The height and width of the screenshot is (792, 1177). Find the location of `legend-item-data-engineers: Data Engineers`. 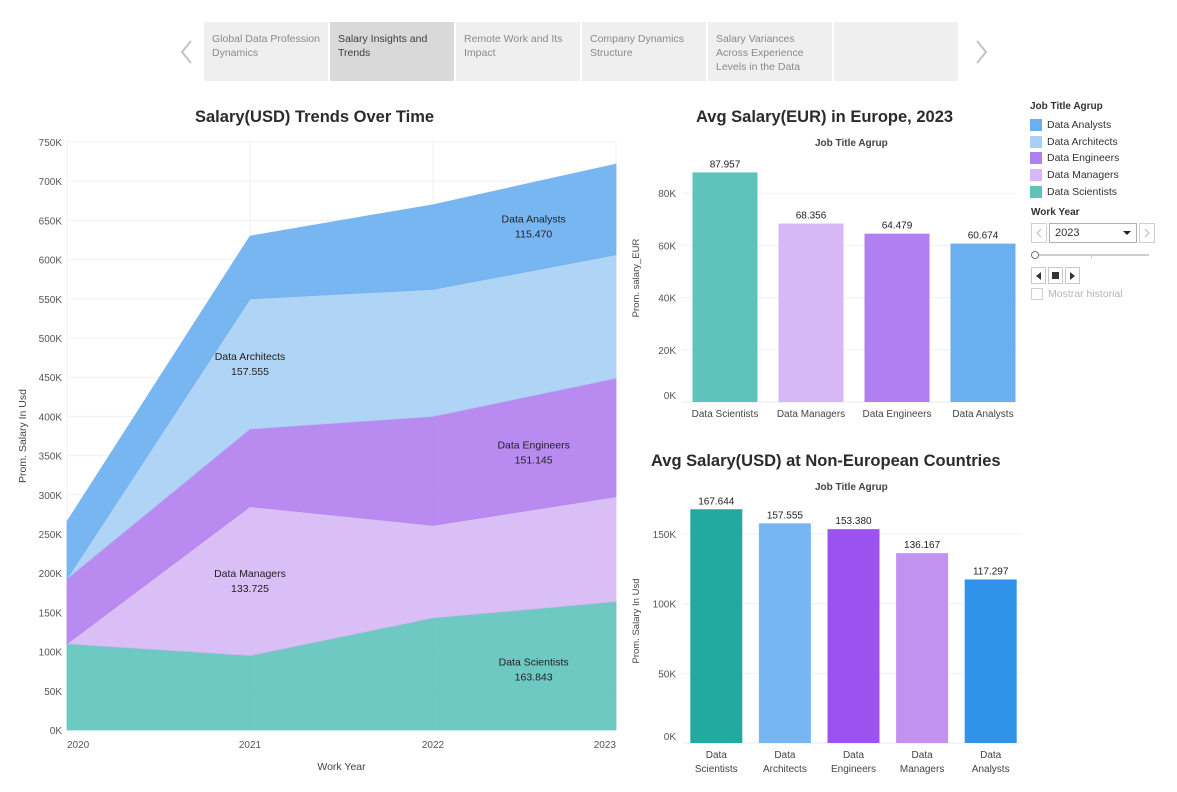

legend-item-data-engineers: Data Engineers is located at coordinates (1100, 158).